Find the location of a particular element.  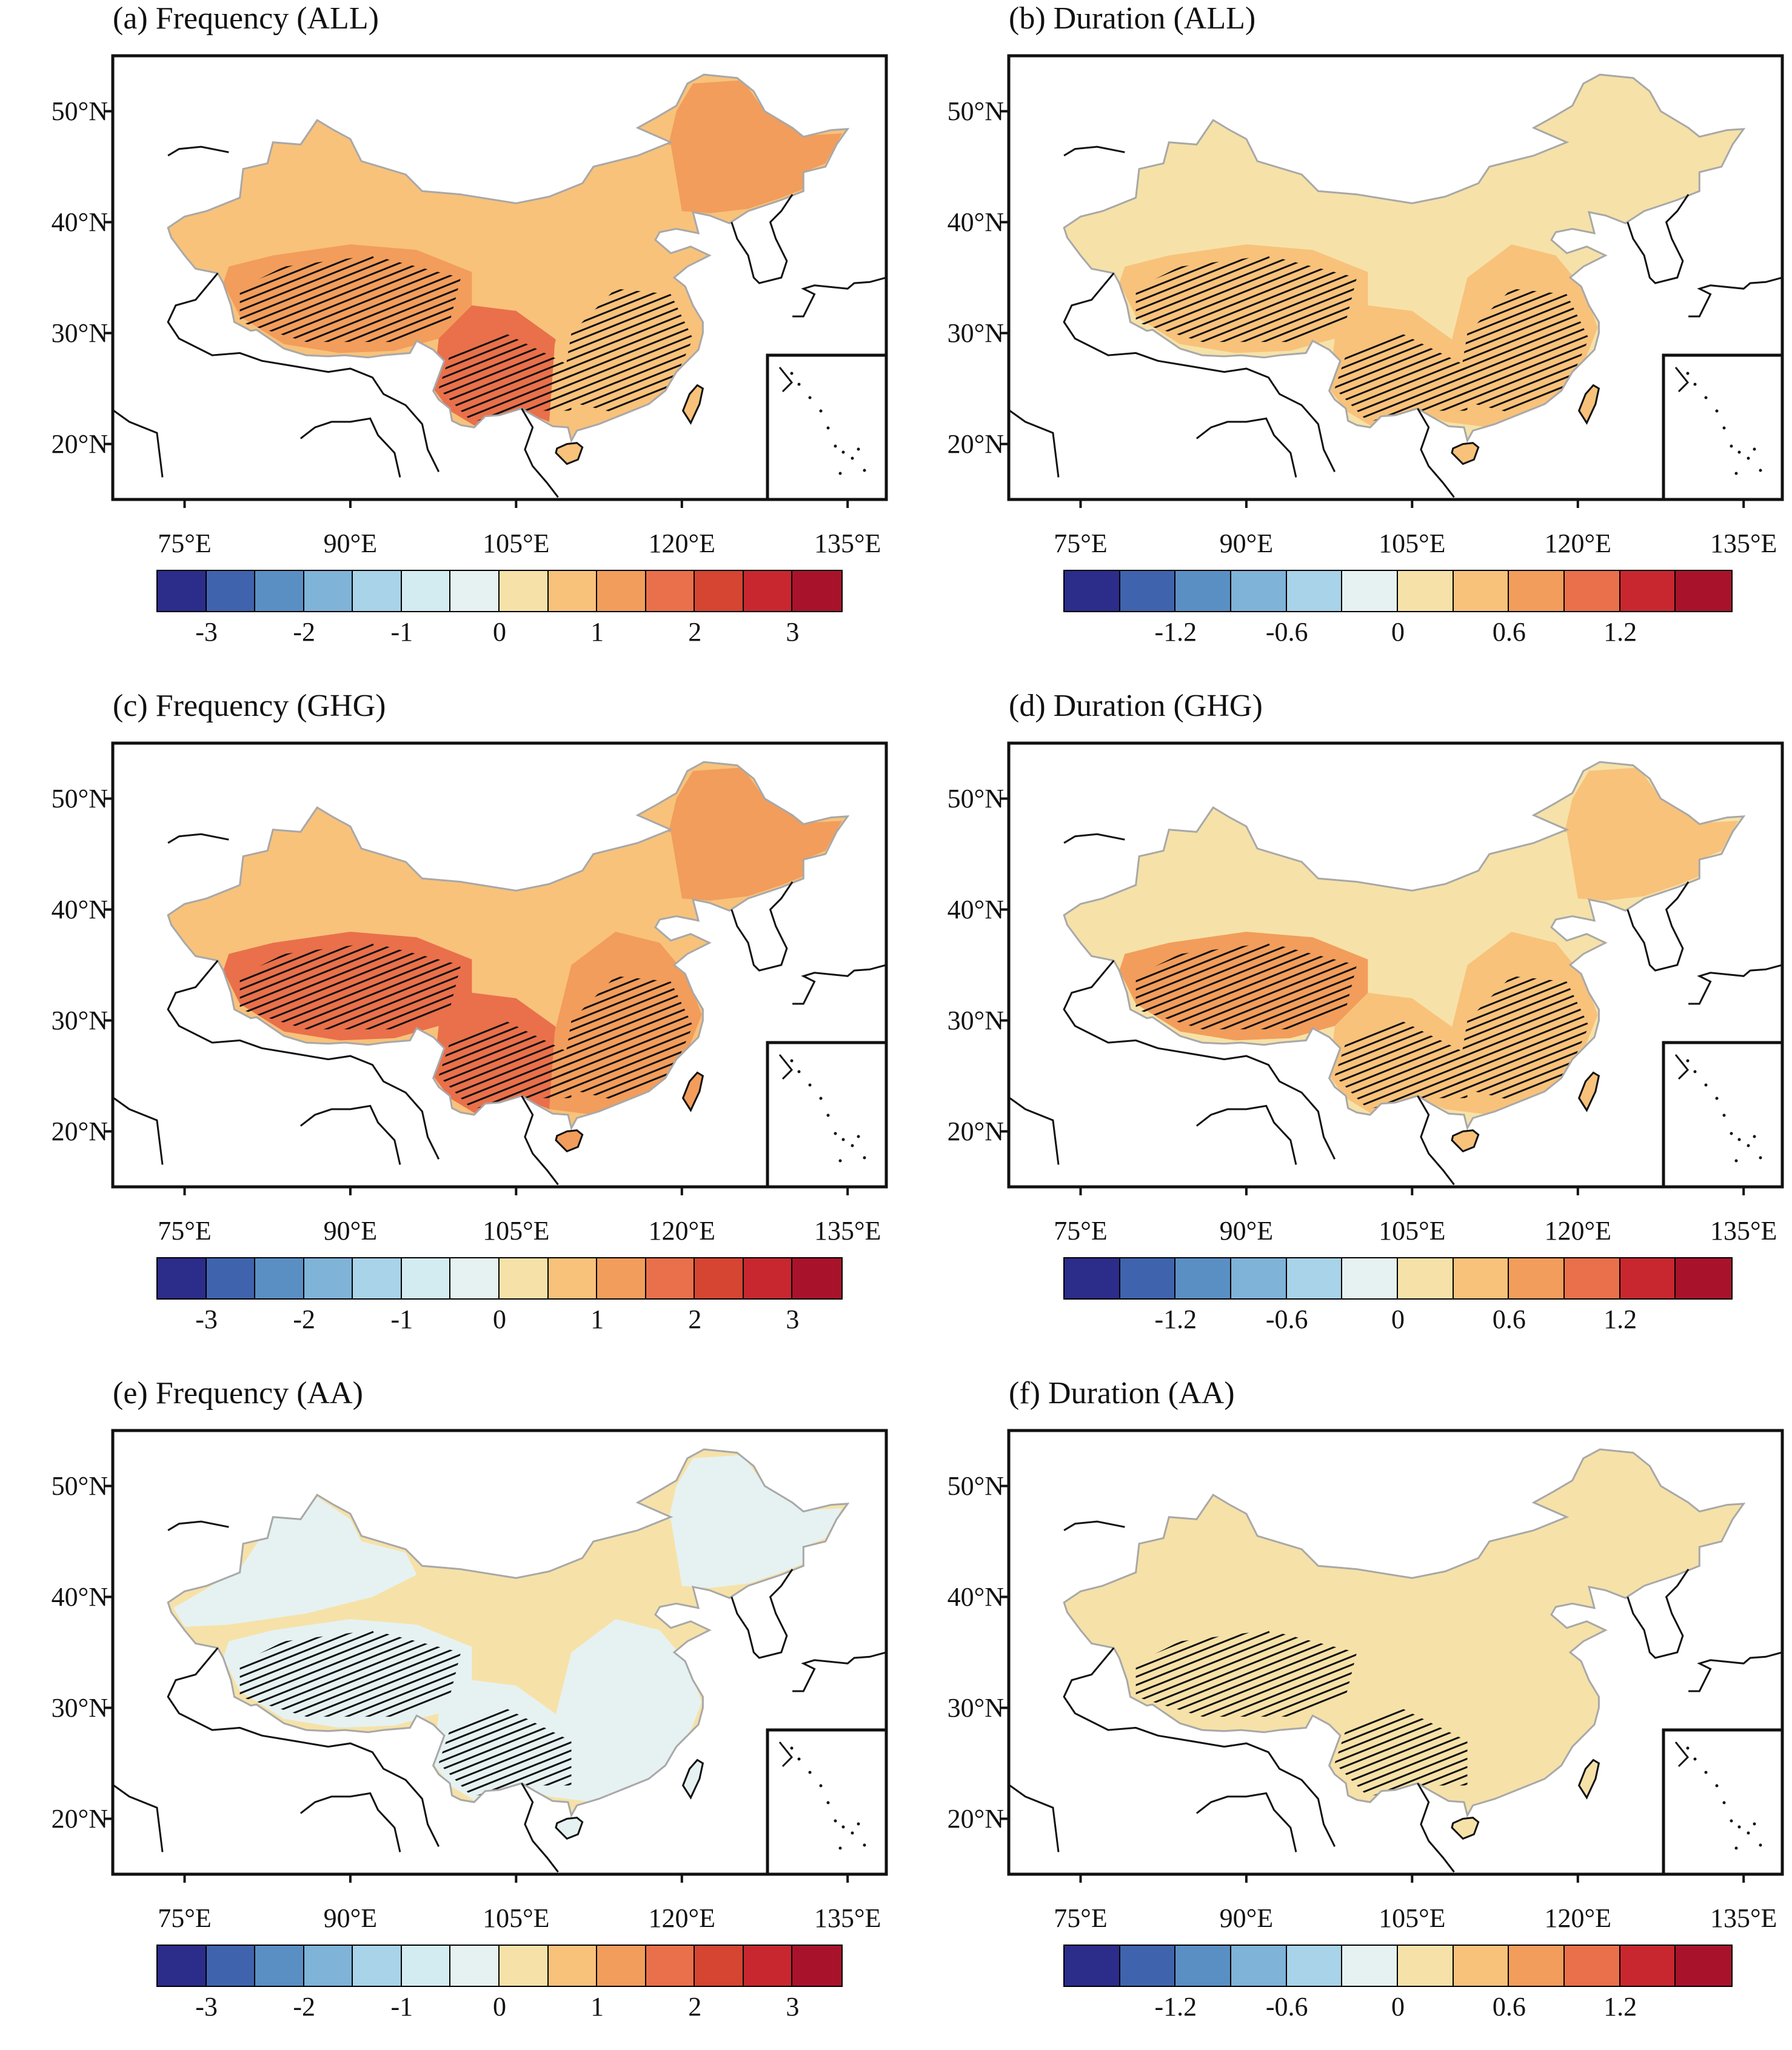

lat-label: 50°N is located at coordinates (975, 111).